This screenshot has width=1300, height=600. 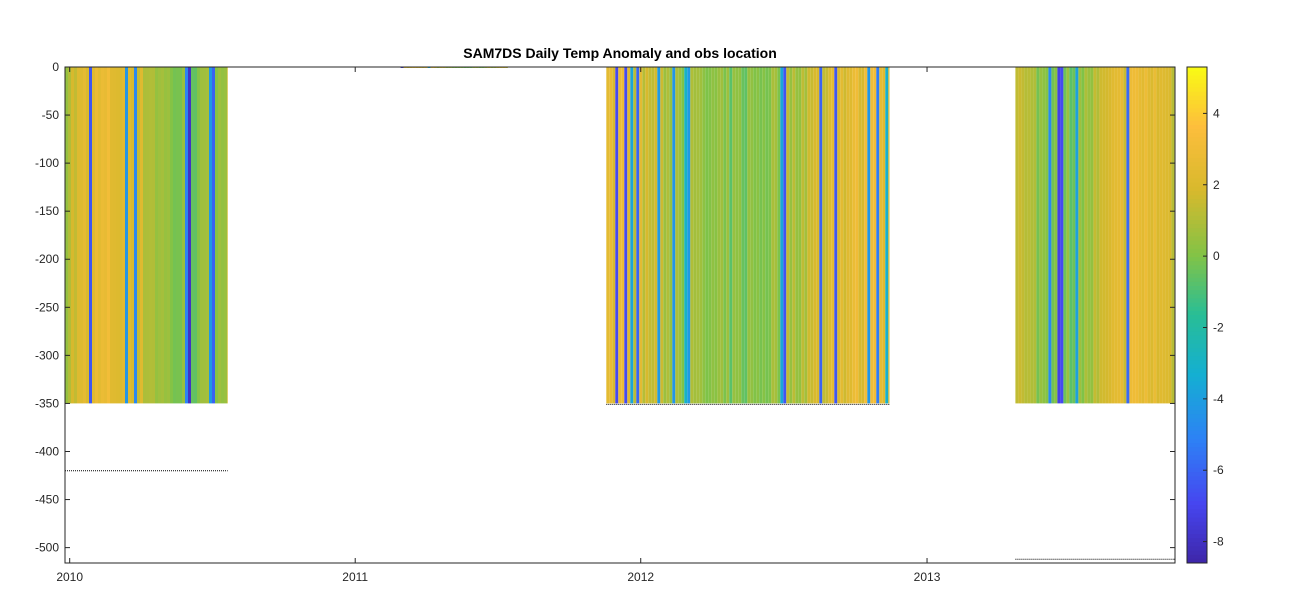 I want to click on x-tick-label: 2013, so click(x=927, y=577).